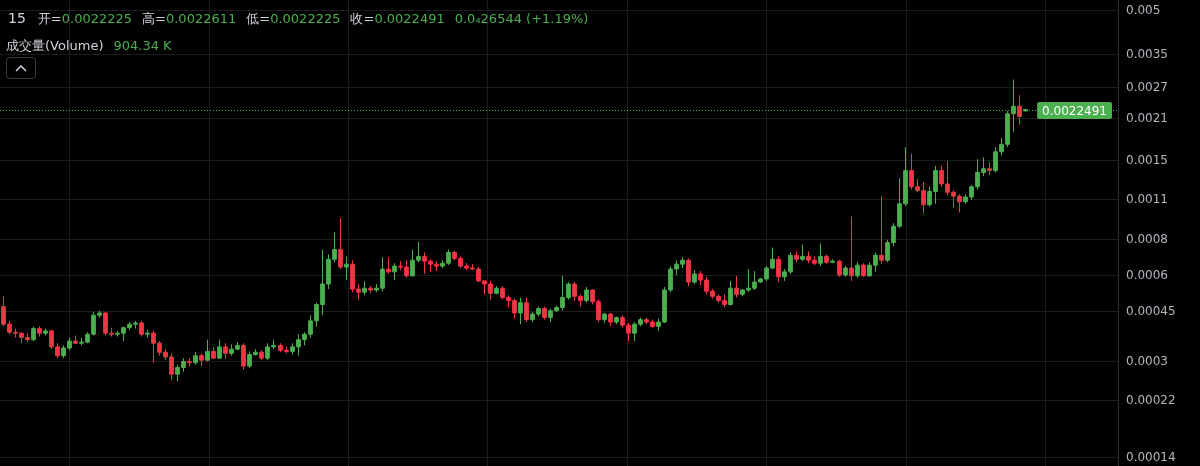 The image size is (1200, 466). What do you see at coordinates (293, 18) in the screenshot?
I see `annotation: 低=0.0022225` at bounding box center [293, 18].